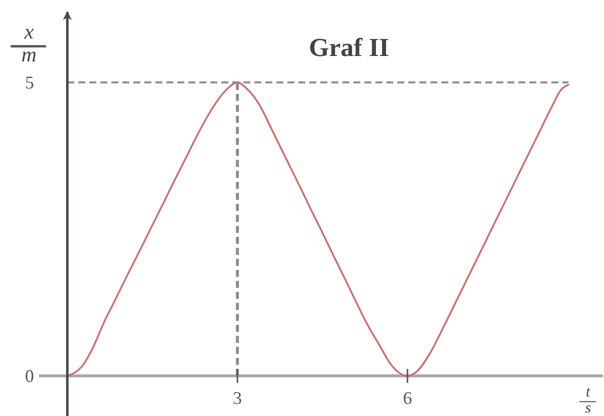 The image size is (604, 416). Describe the element at coordinates (237, 398) in the screenshot. I see `x-tick-label: 3` at that location.